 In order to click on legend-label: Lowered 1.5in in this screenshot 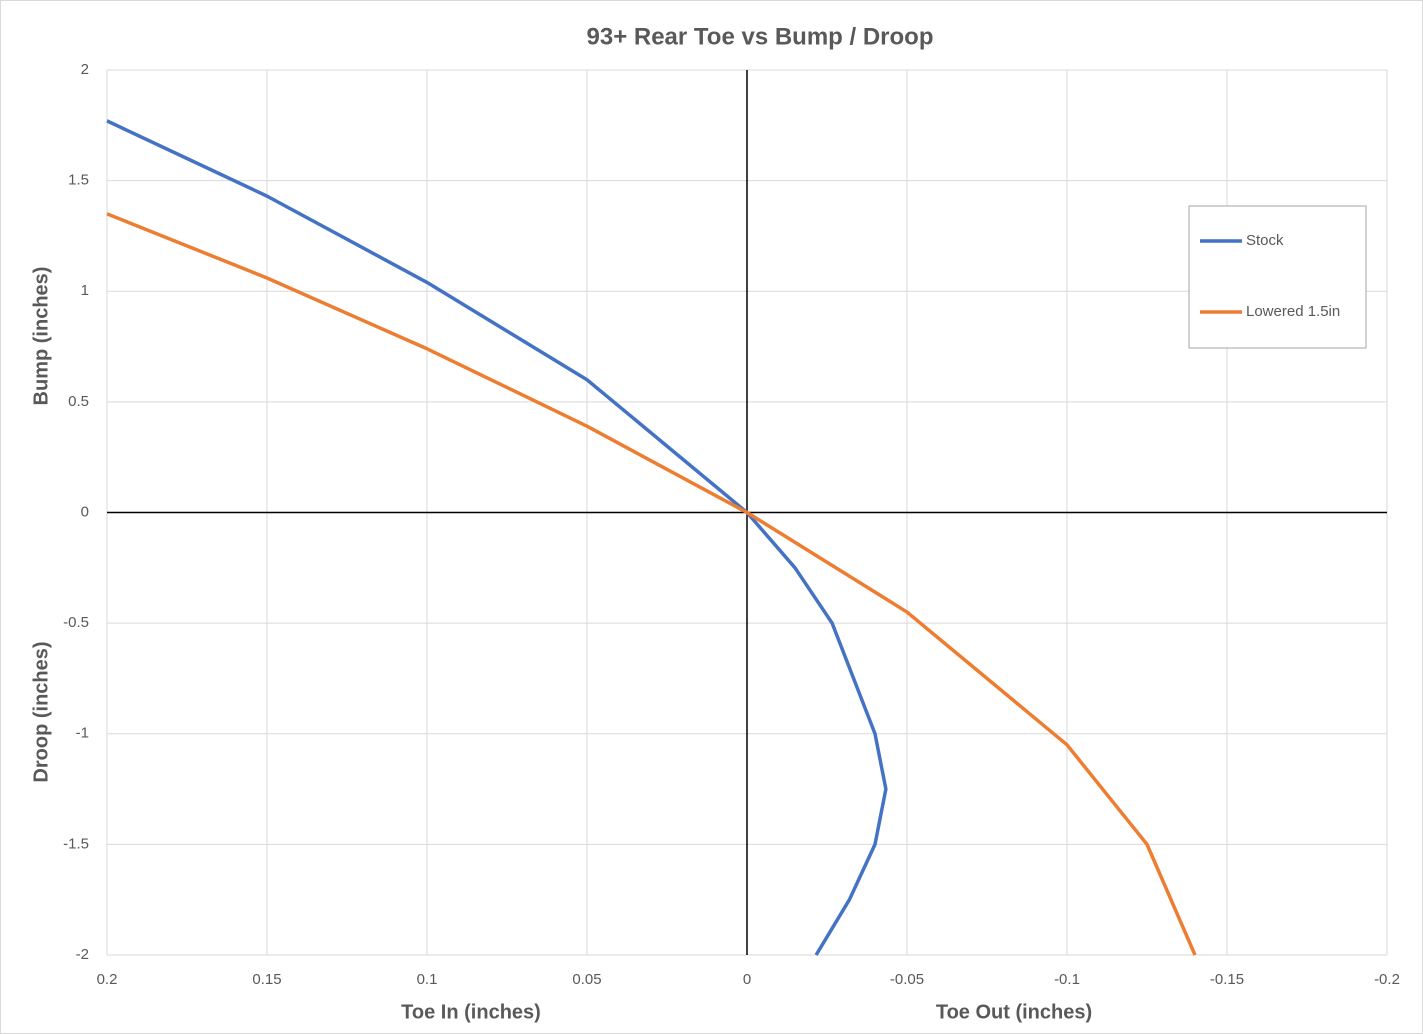, I will do `click(1293, 311)`.